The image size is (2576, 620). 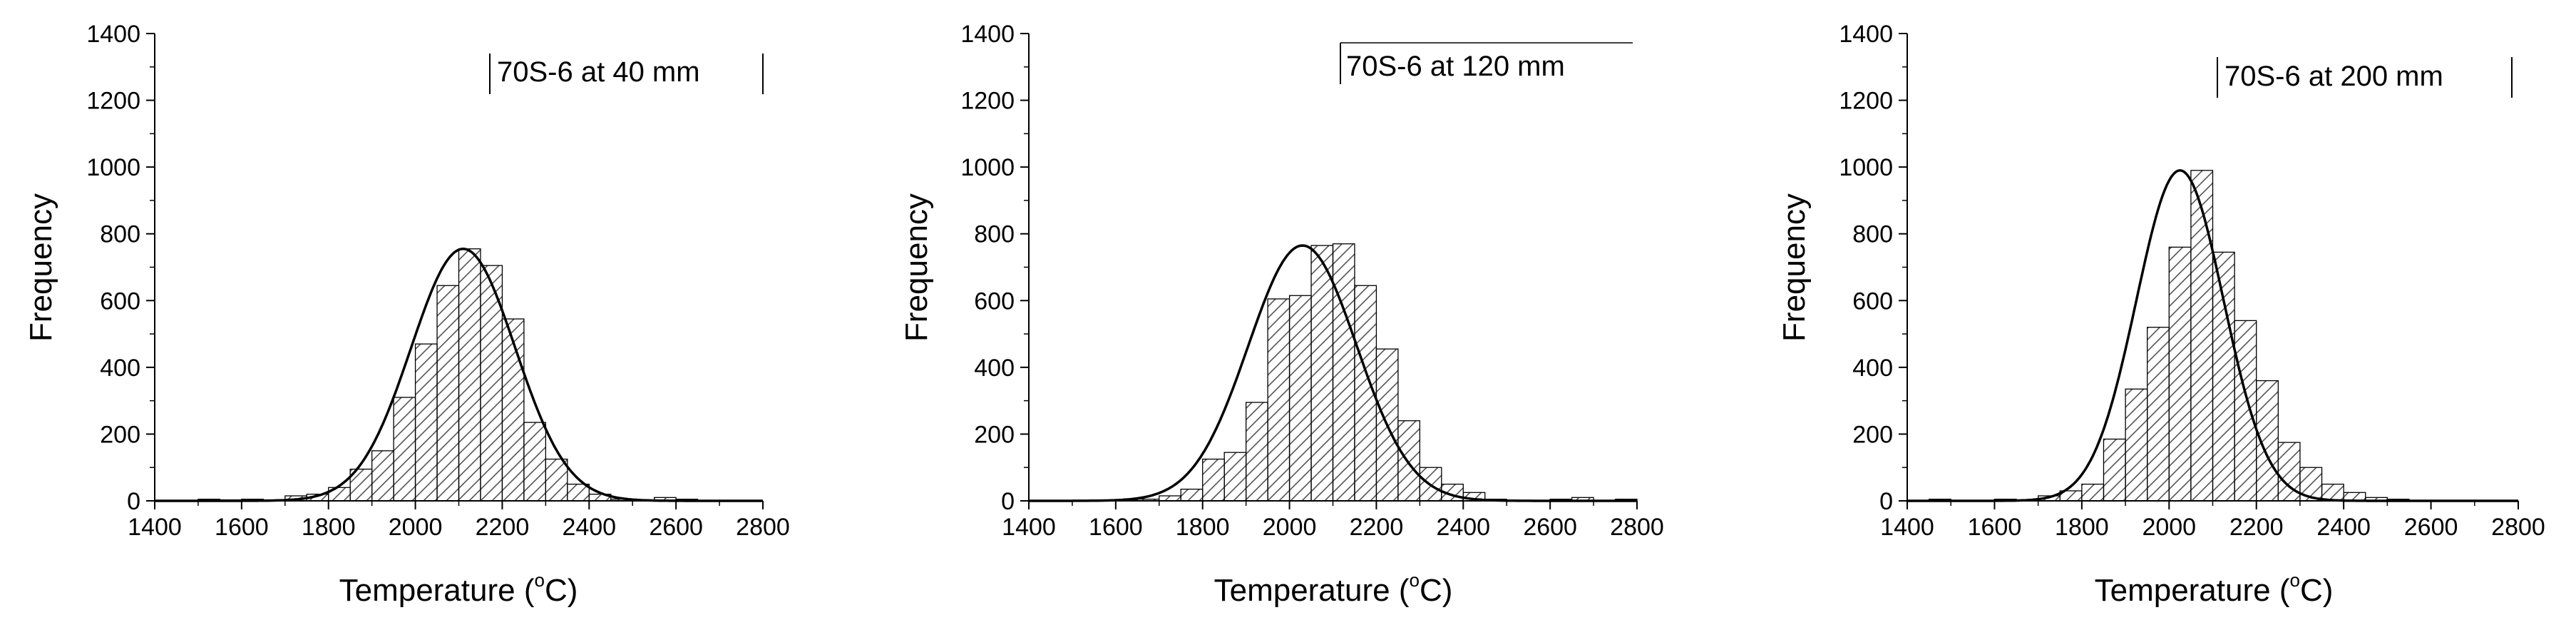 I want to click on legend: 70S-6 at 40 mm, so click(x=626, y=74).